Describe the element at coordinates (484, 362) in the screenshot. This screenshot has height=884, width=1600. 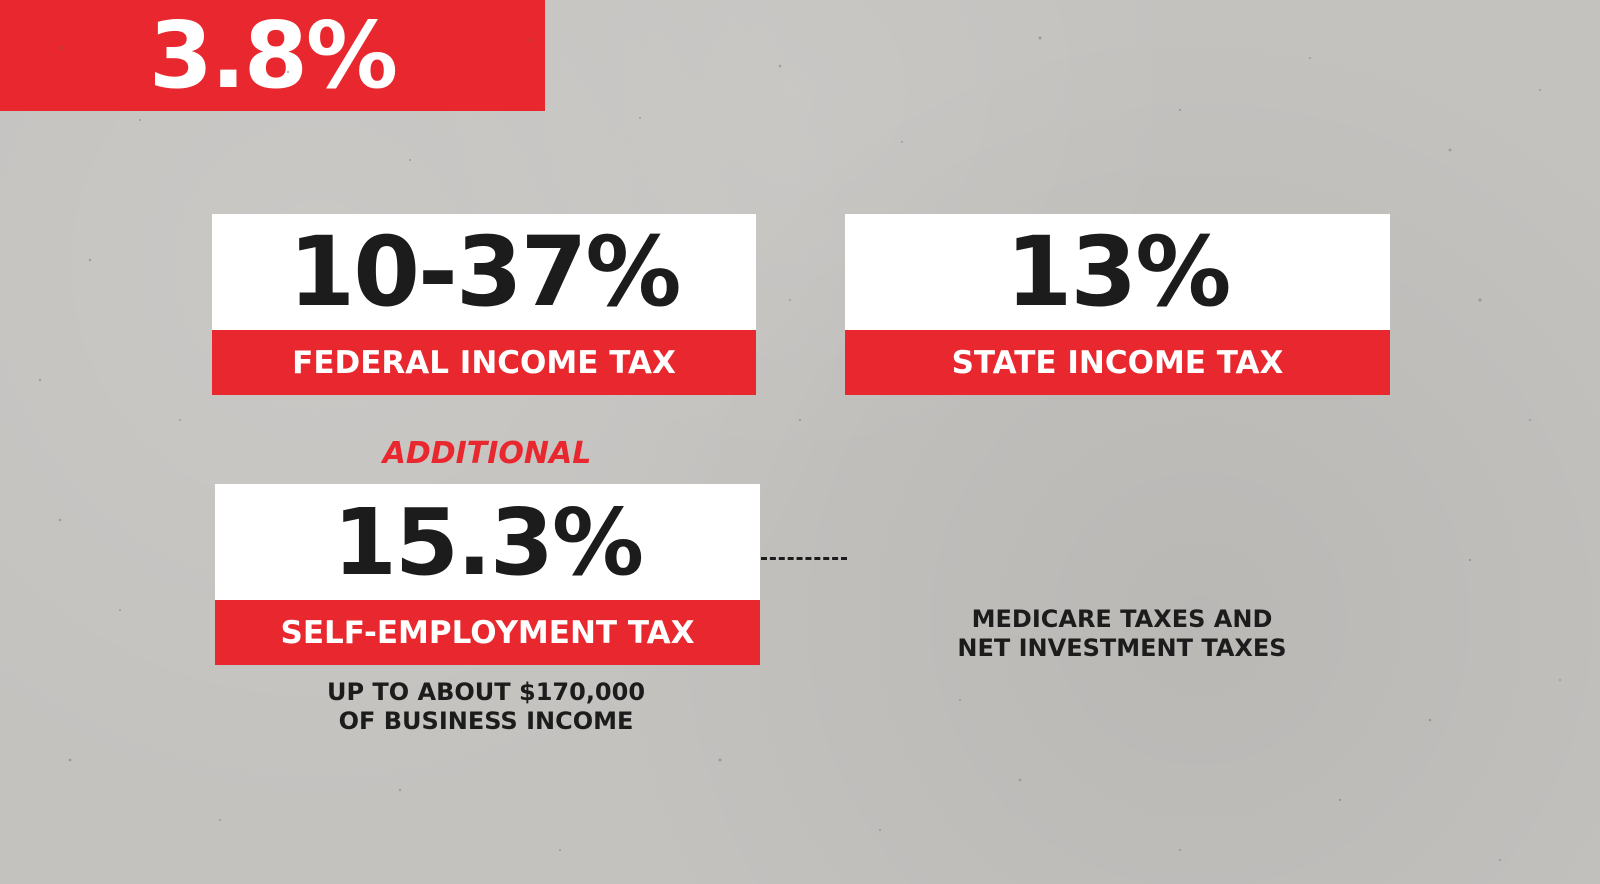
I see `federal-label: FEDERAL INCOME TAX` at that location.